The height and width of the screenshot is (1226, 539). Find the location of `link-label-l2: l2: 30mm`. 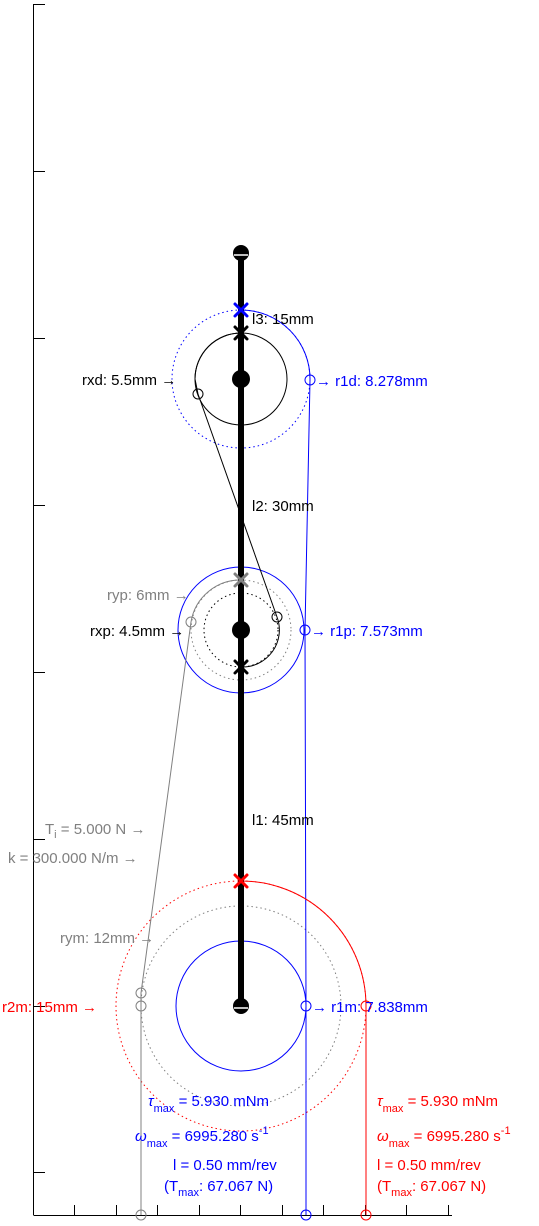

link-label-l2: l2: 30mm is located at coordinates (283, 506).